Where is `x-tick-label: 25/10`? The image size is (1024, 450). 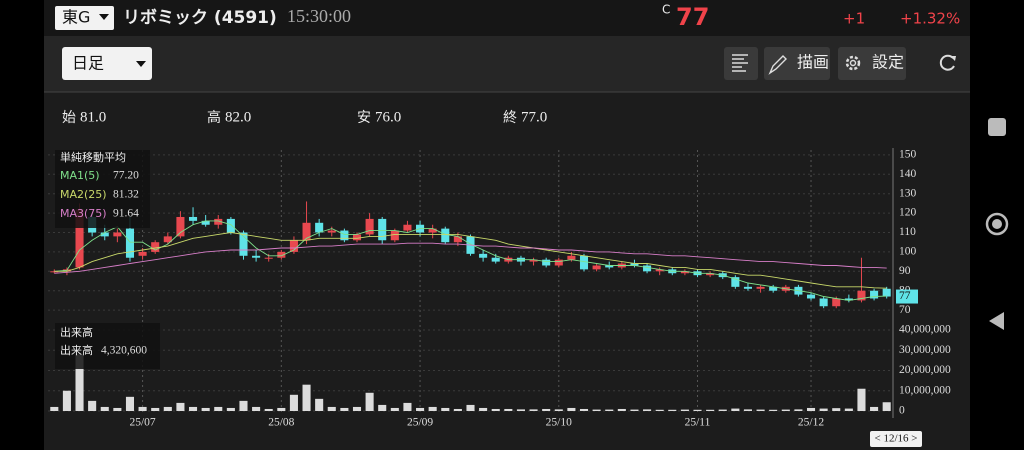
x-tick-label: 25/10 is located at coordinates (559, 423).